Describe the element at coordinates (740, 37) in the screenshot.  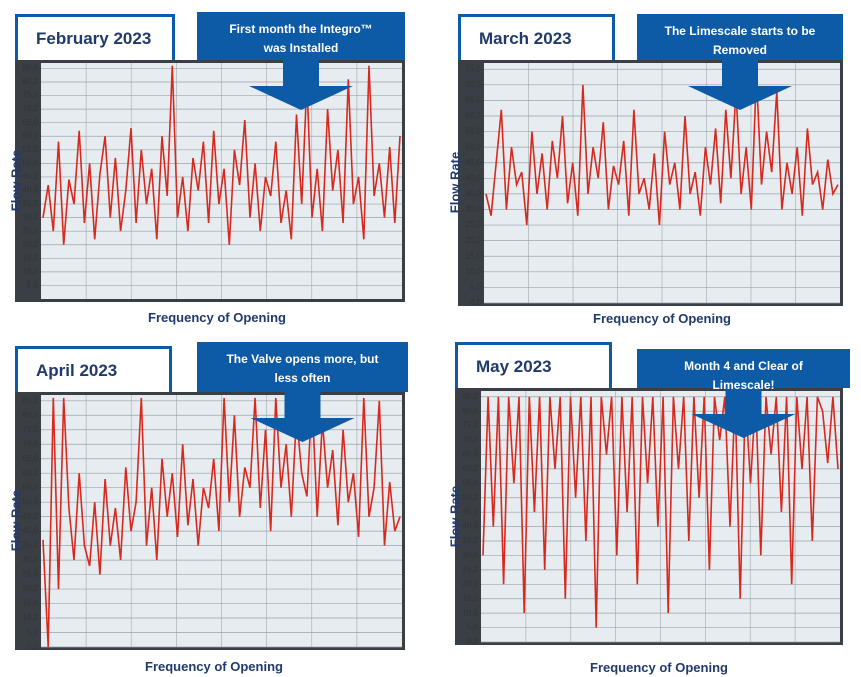
I see `annotation: The Limescale starts to be Removed` at that location.